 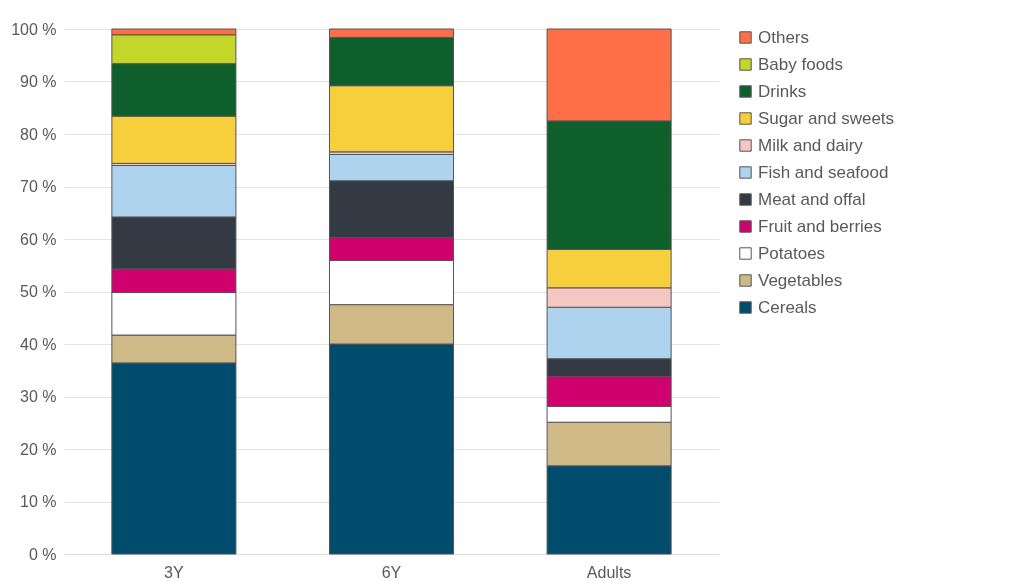 What do you see at coordinates (38, 291) in the screenshot?
I see `y-tick-label: 50 %` at bounding box center [38, 291].